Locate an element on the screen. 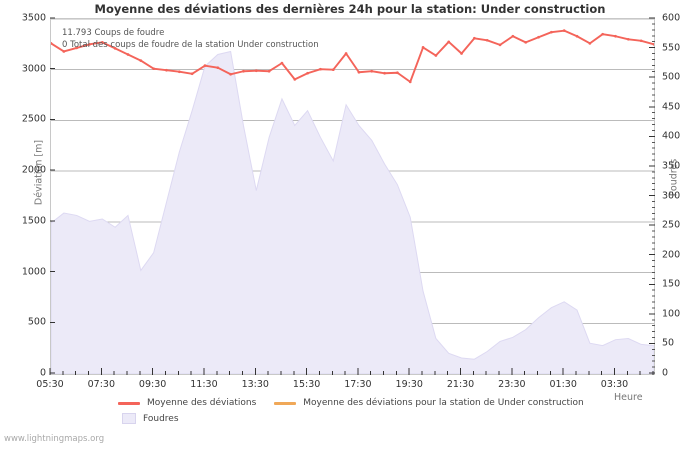 The image size is (700, 450). y-axis-right-tick-label: 550 is located at coordinates (671, 48).